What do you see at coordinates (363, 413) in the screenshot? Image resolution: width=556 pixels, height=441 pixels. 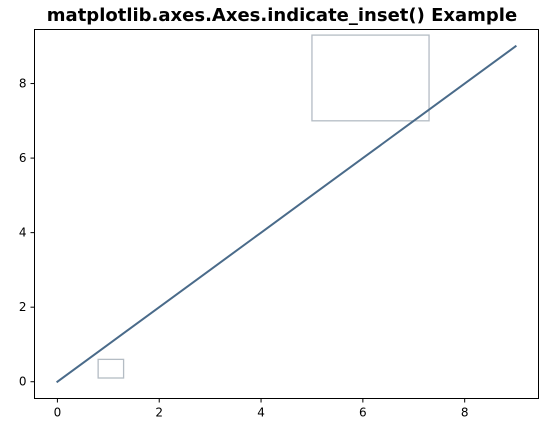 I see `x-tick-label: 6` at bounding box center [363, 413].